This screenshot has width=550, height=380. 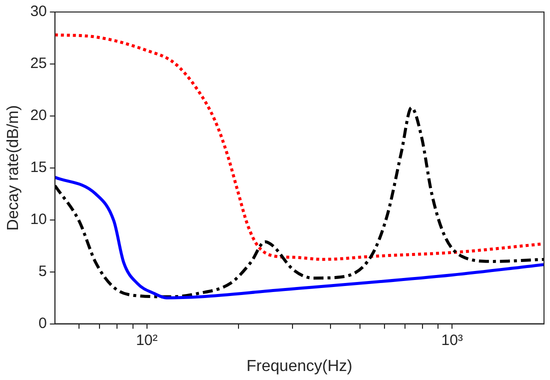 What do you see at coordinates (38, 219) in the screenshot?
I see `y-tick-label: 10` at bounding box center [38, 219].